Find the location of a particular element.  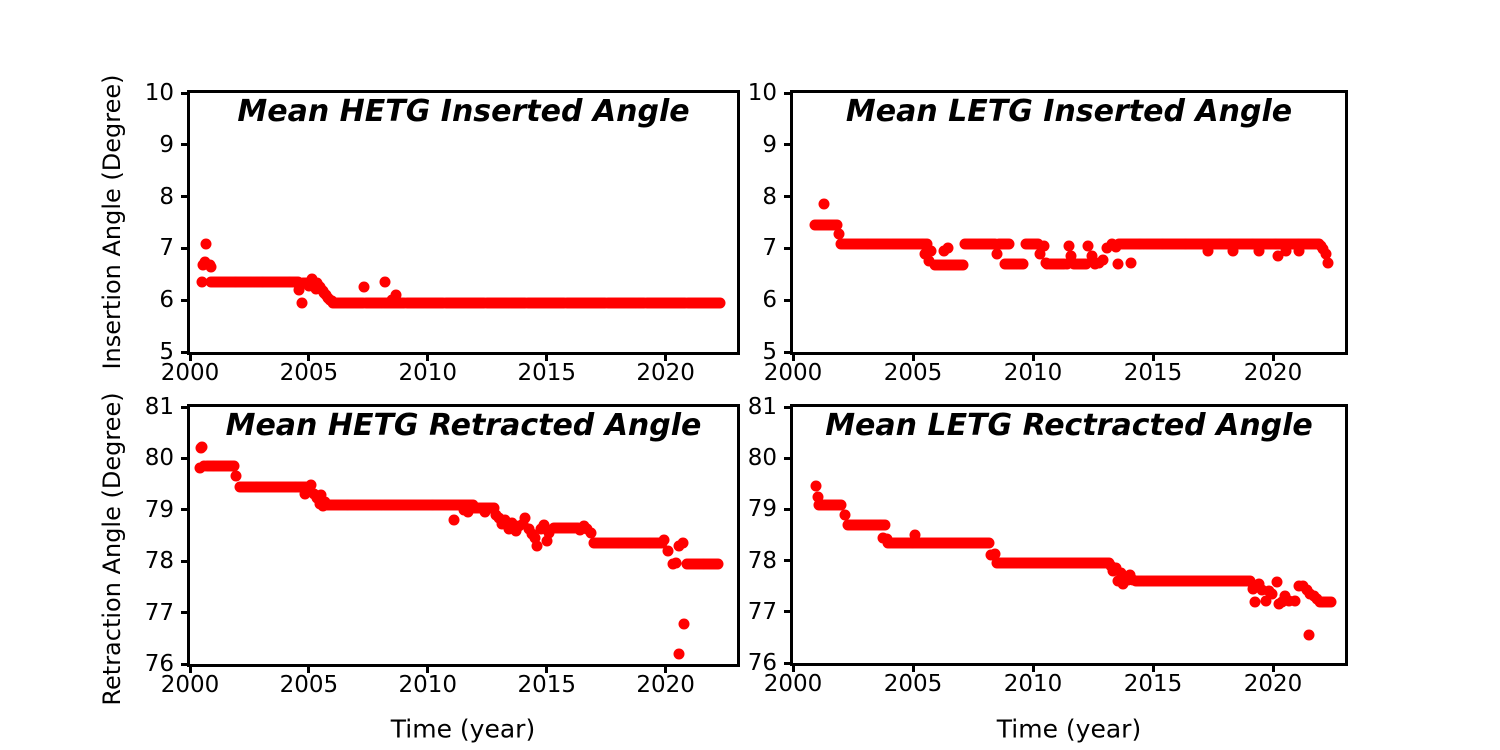

y-axis-label-retraction: Retraction Angle (Degree) is located at coordinates (112, 549).